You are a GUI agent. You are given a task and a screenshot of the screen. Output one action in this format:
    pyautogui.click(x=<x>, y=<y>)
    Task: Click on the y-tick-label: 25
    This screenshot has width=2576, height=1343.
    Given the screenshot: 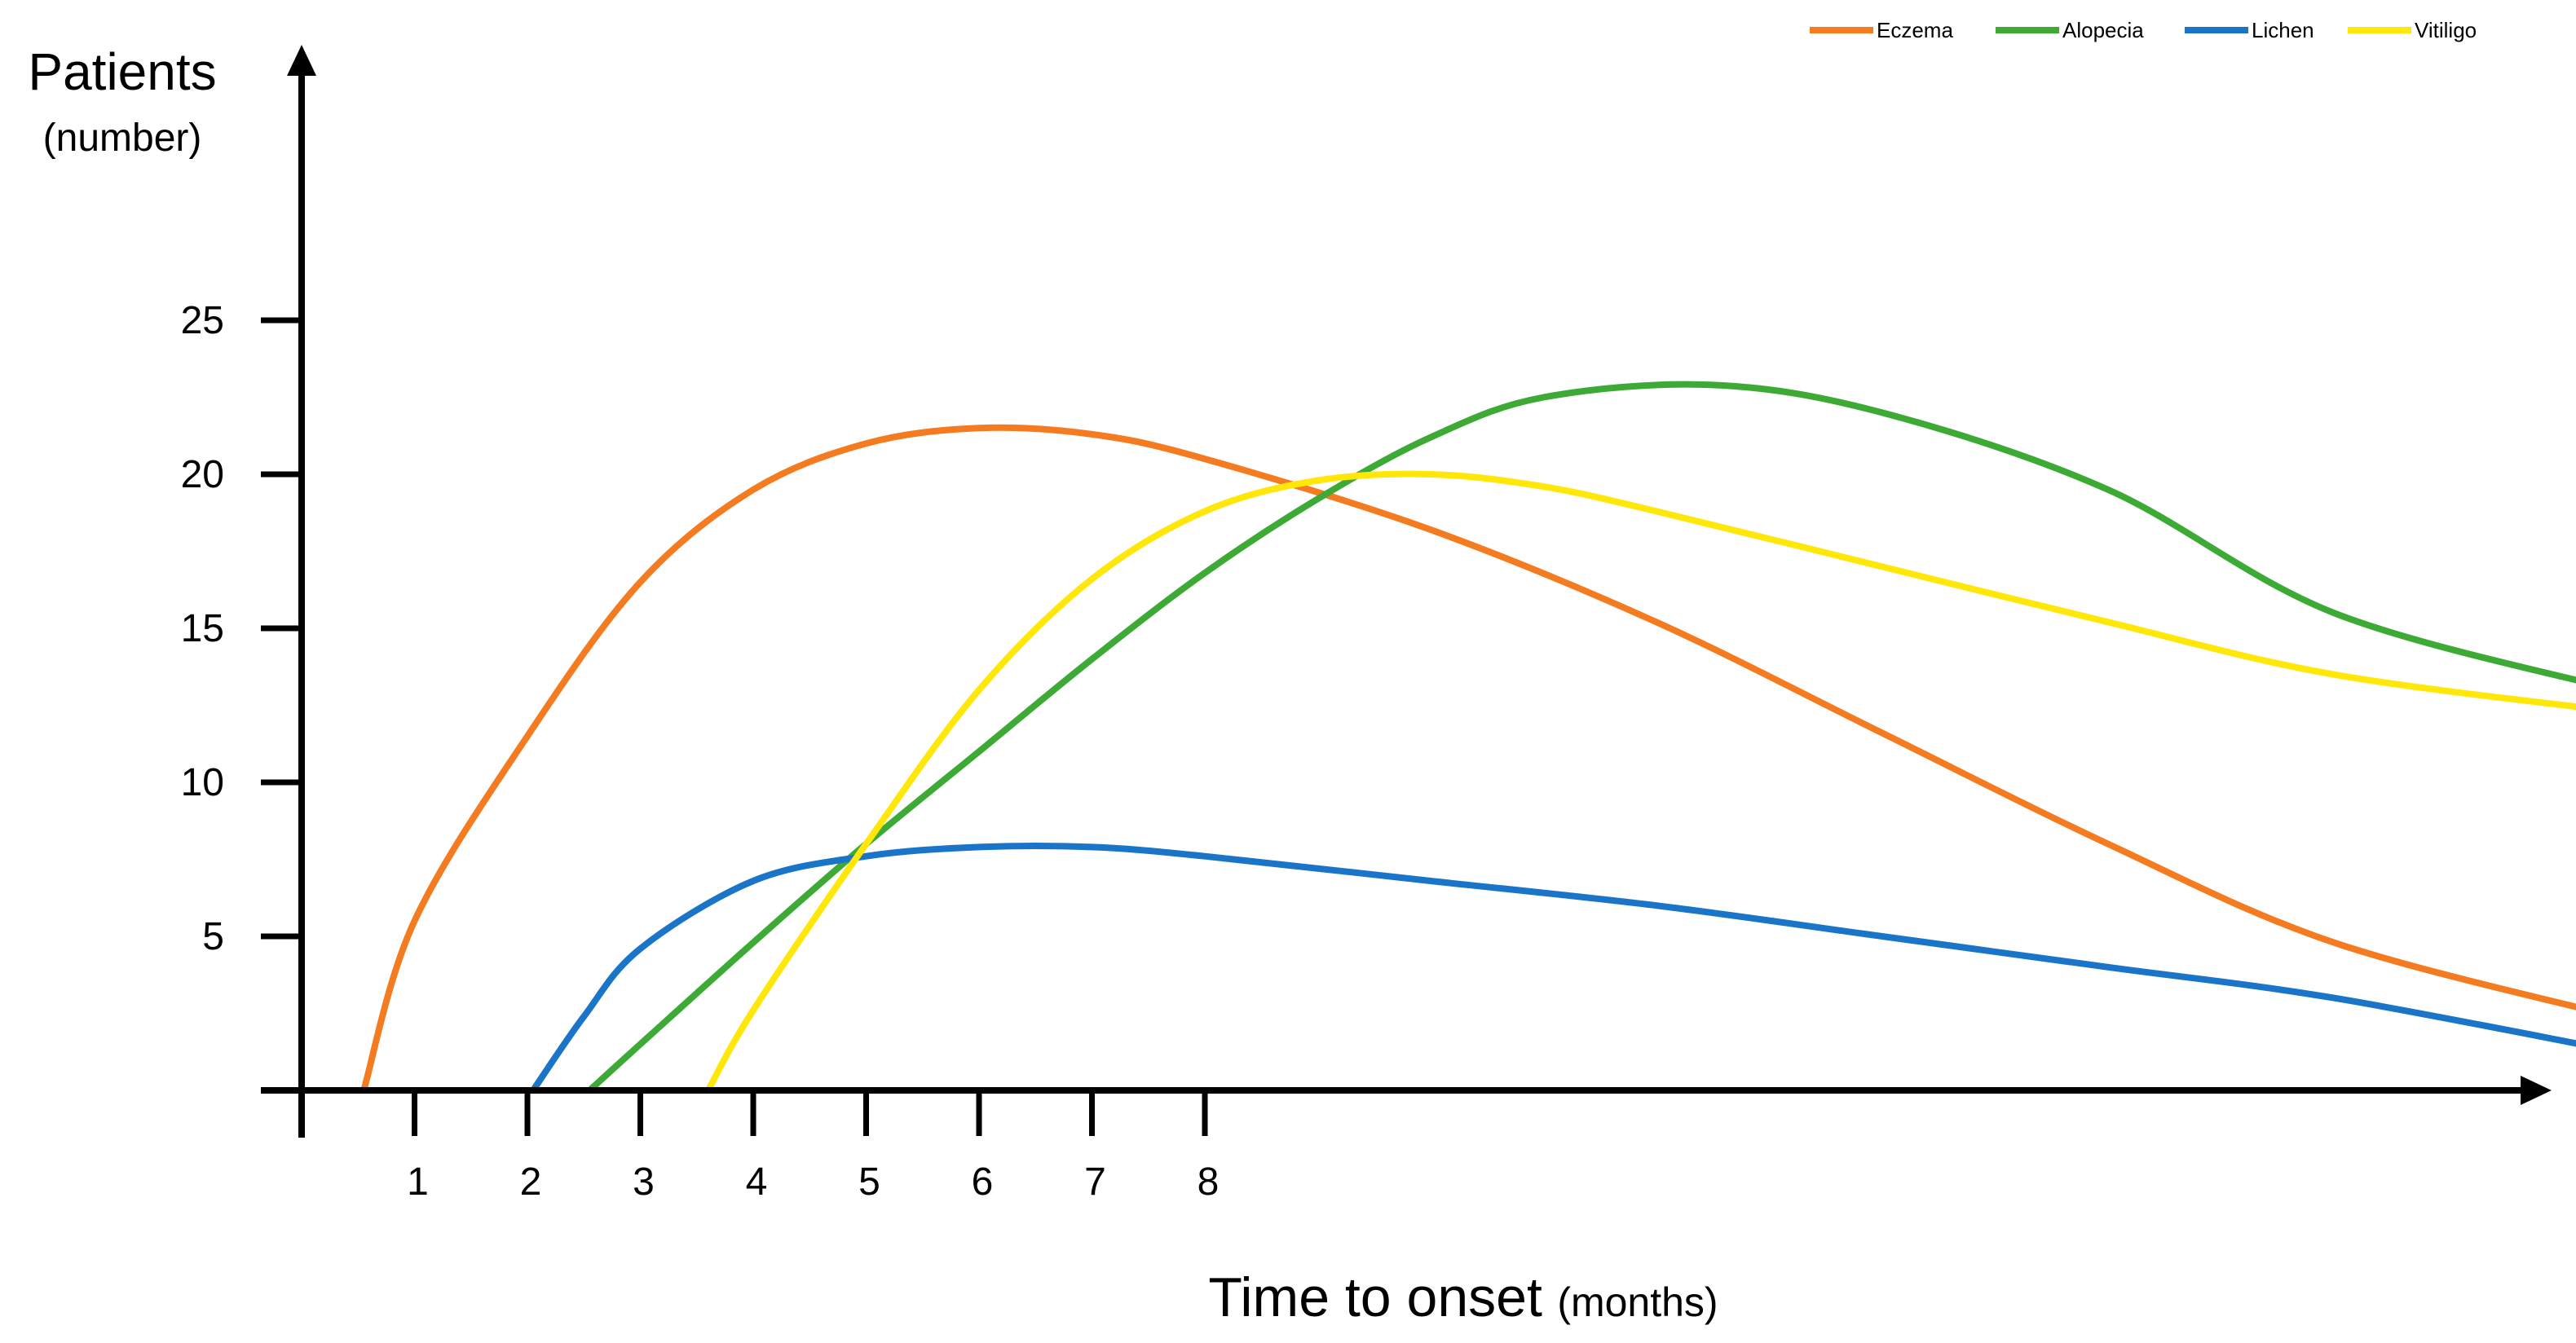 What is the action you would take?
    pyautogui.click(x=202, y=321)
    